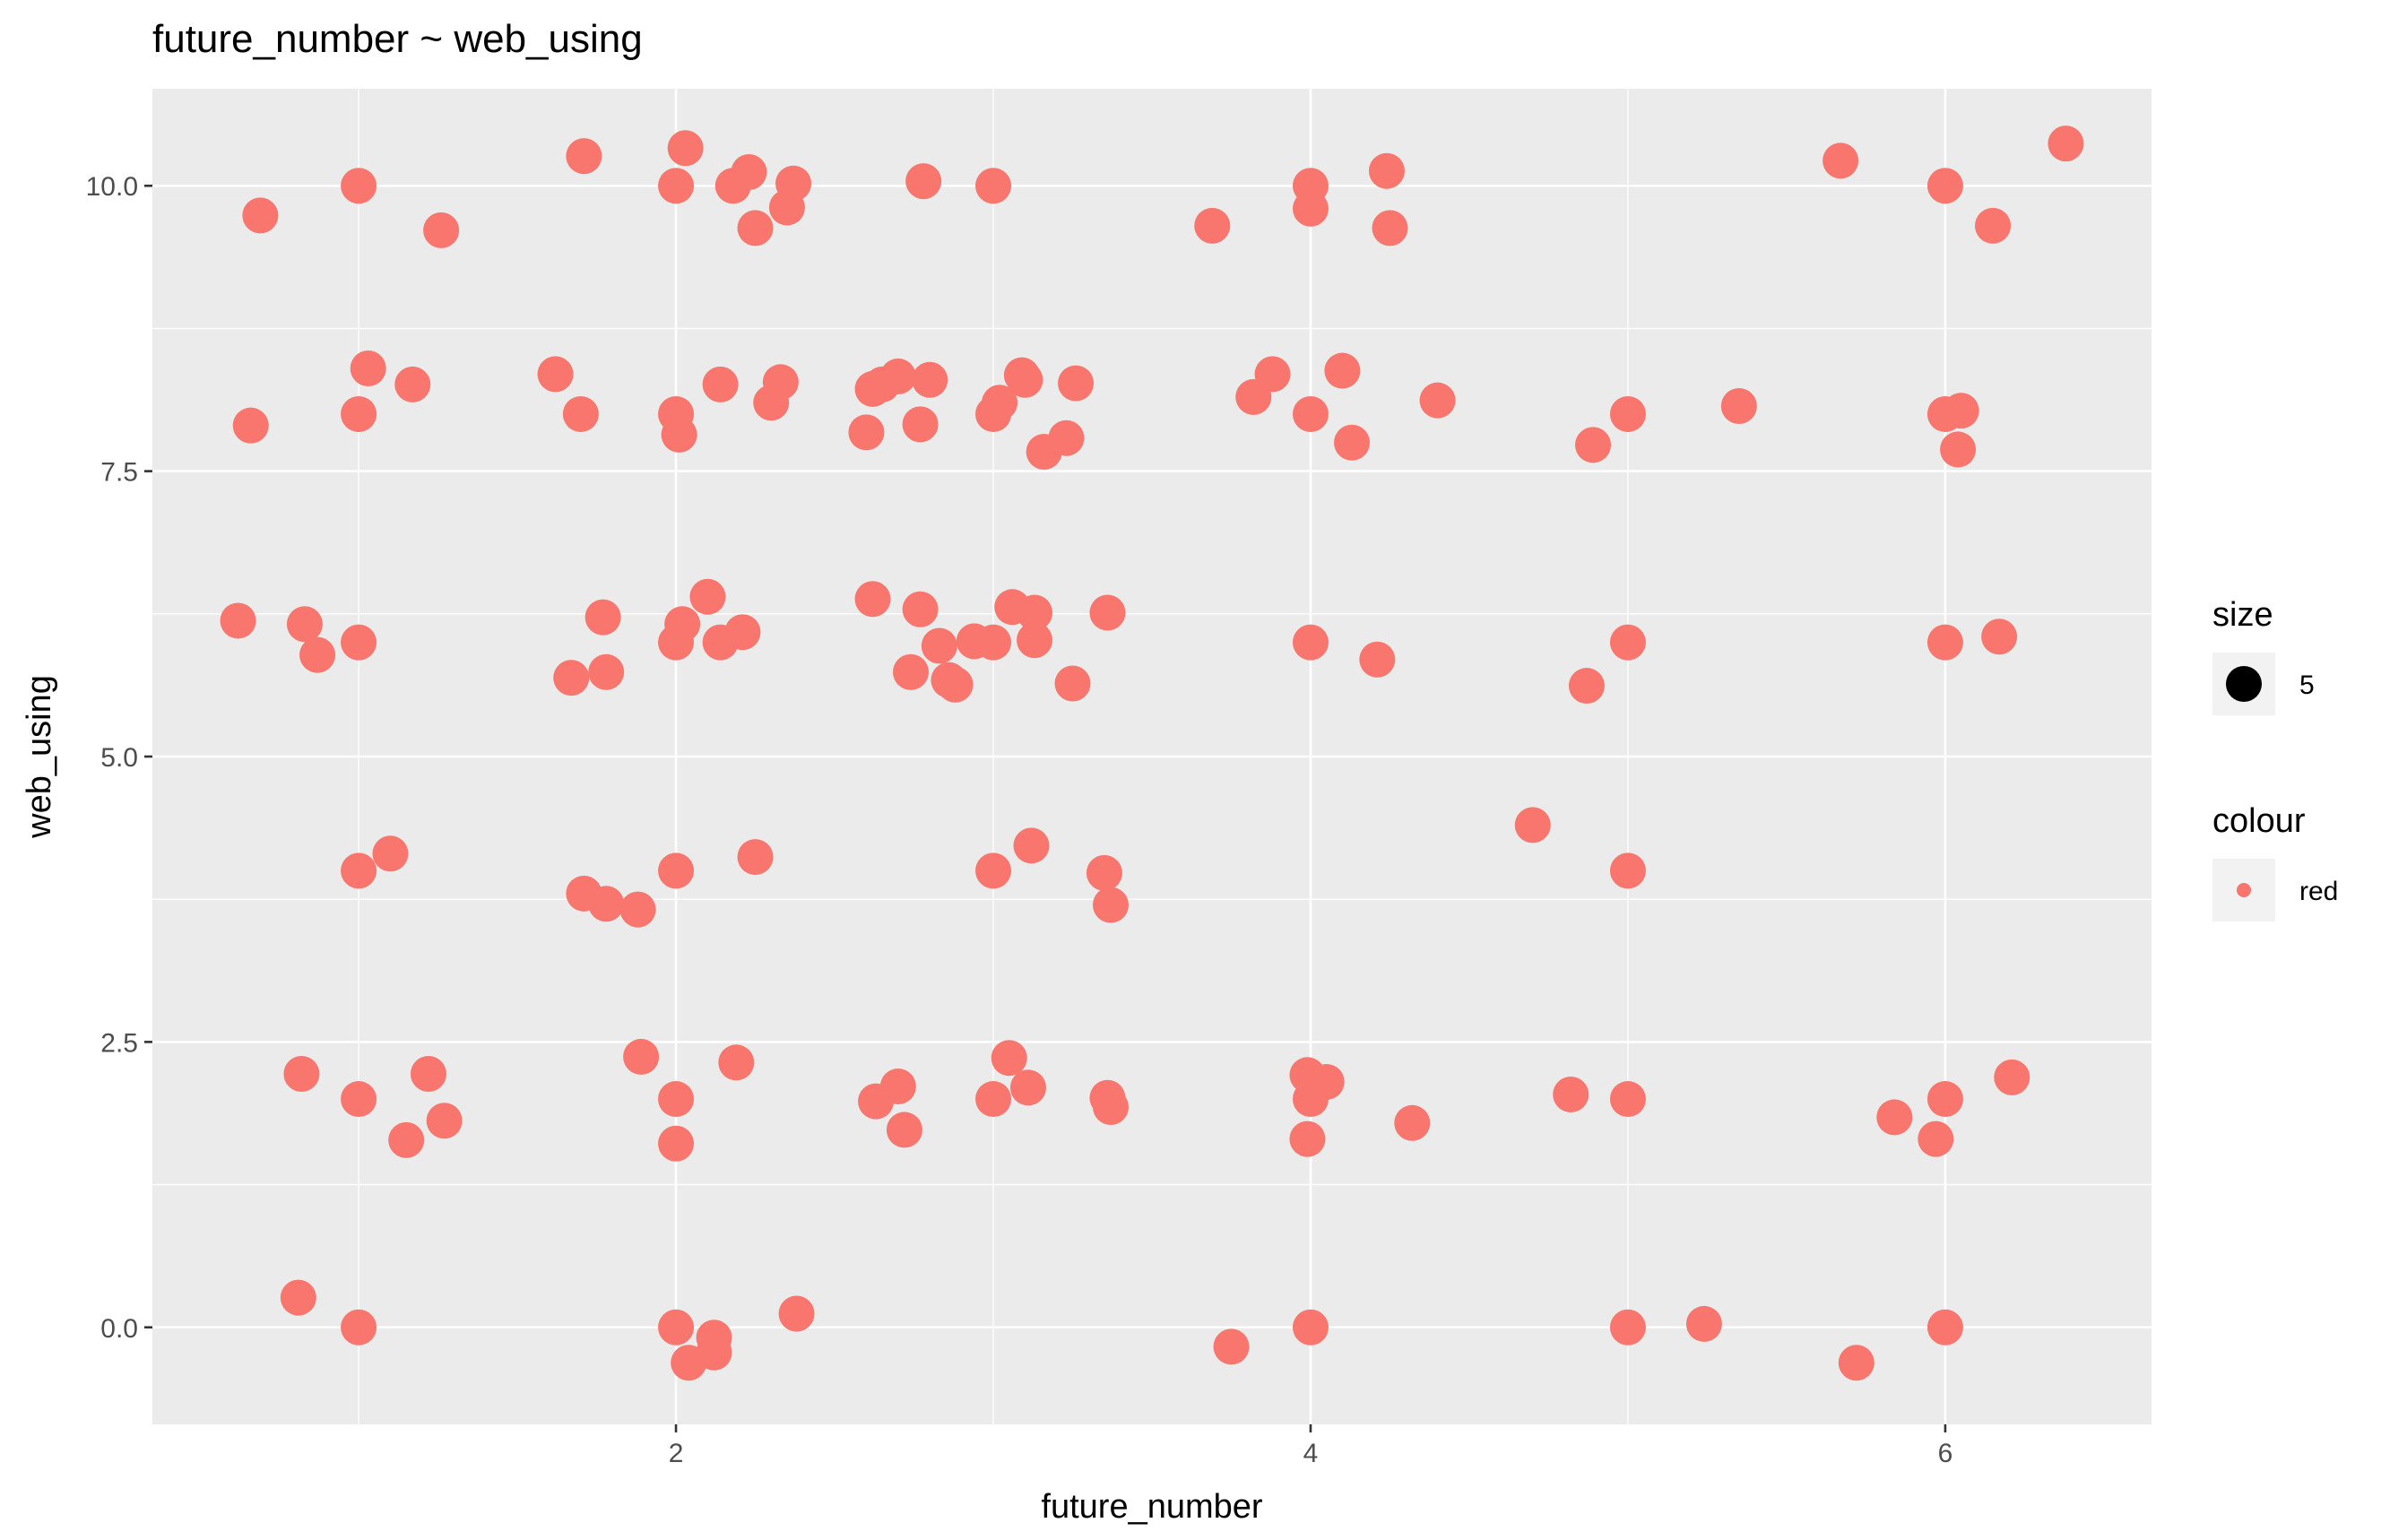 The width and height of the screenshot is (2381, 1540). What do you see at coordinates (2259, 821) in the screenshot?
I see `legend-colour-title: colour` at bounding box center [2259, 821].